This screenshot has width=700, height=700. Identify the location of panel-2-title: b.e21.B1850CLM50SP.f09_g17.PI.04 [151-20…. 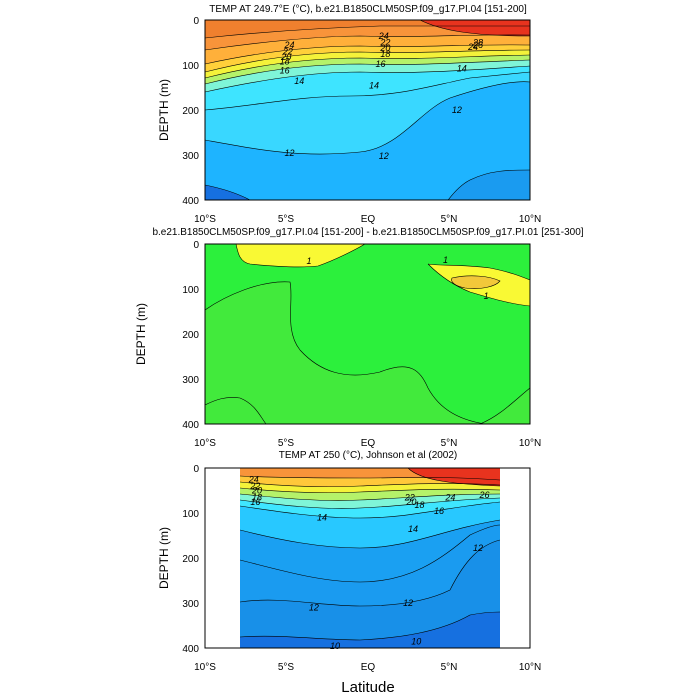
(367, 232).